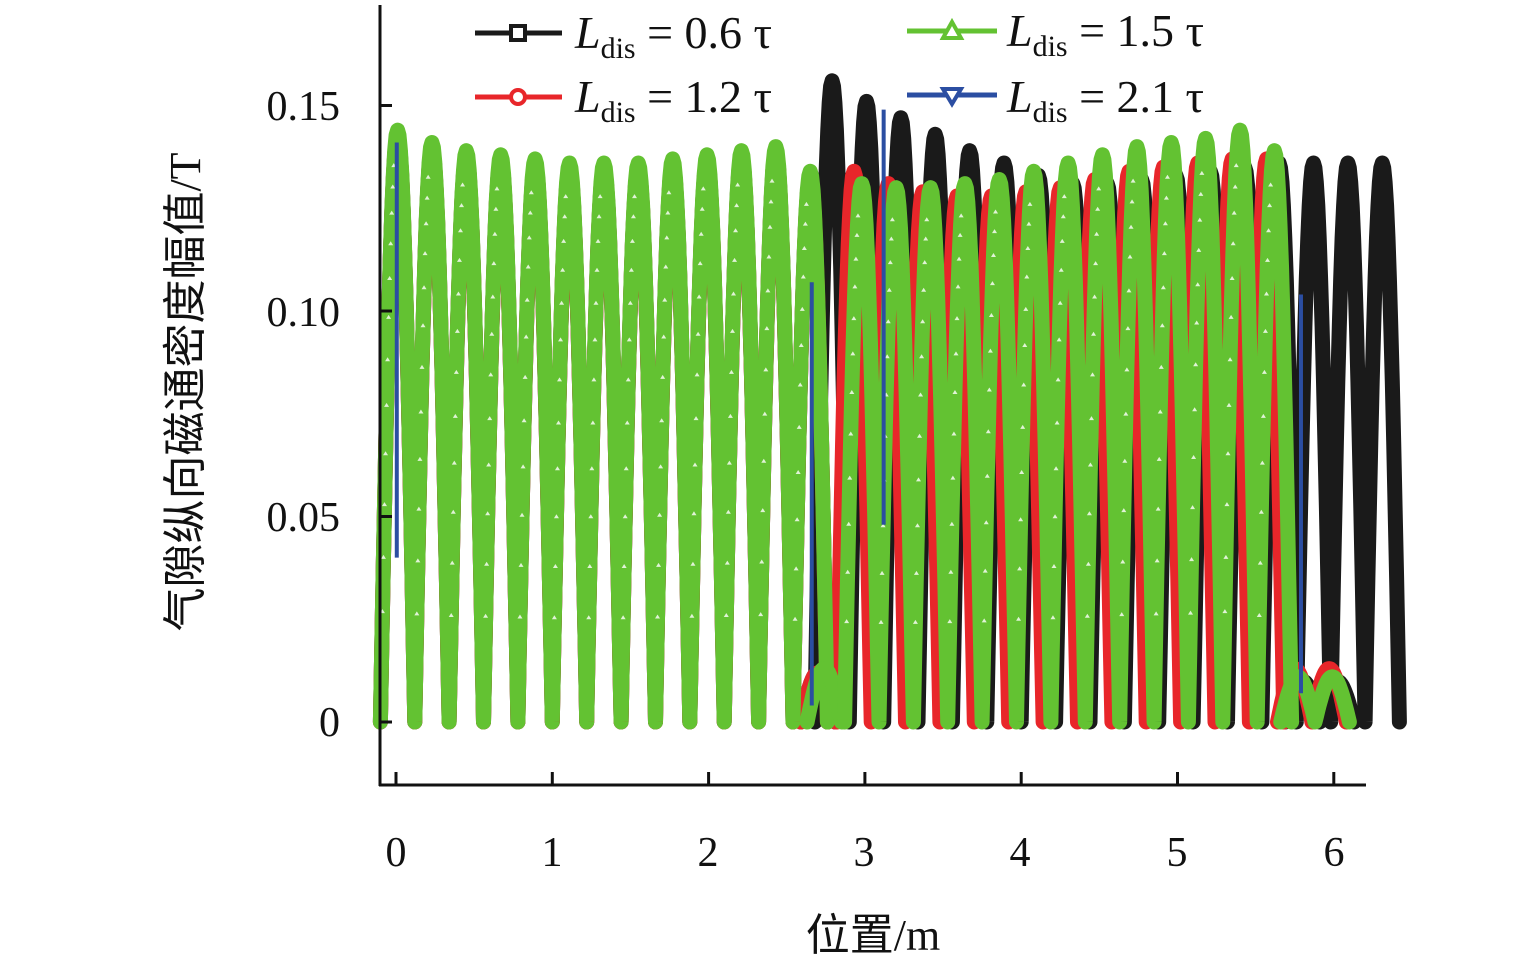 The image size is (1535, 967). Describe the element at coordinates (518, 33) in the screenshot. I see `square-marker-icon` at that location.